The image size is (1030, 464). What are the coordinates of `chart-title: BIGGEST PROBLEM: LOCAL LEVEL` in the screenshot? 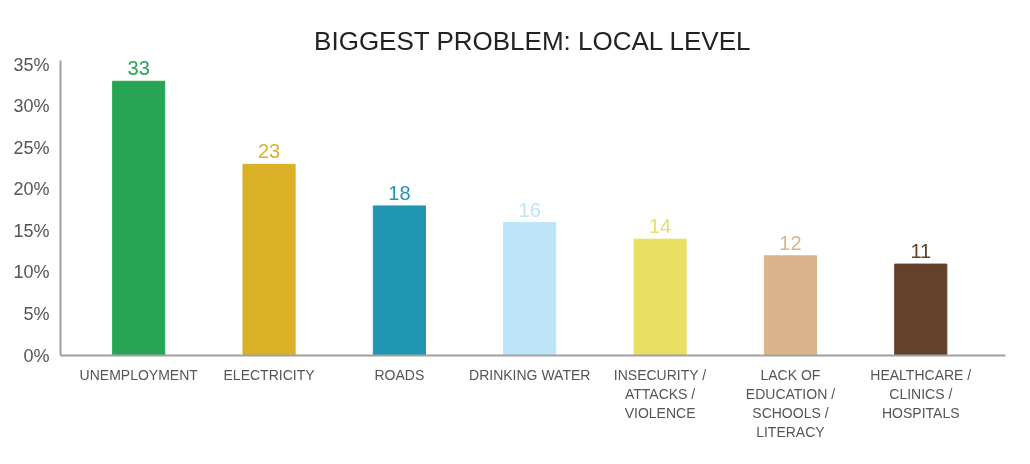 It's located at (532, 40).